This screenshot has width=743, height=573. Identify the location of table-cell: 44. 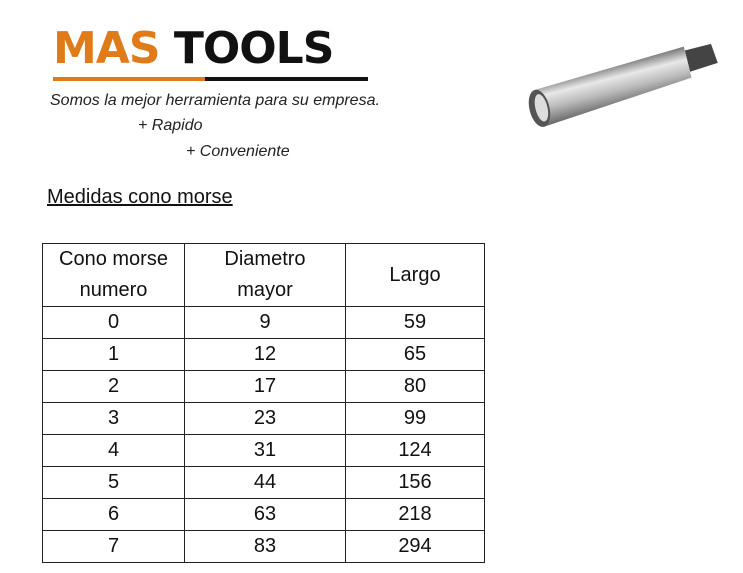
(265, 482).